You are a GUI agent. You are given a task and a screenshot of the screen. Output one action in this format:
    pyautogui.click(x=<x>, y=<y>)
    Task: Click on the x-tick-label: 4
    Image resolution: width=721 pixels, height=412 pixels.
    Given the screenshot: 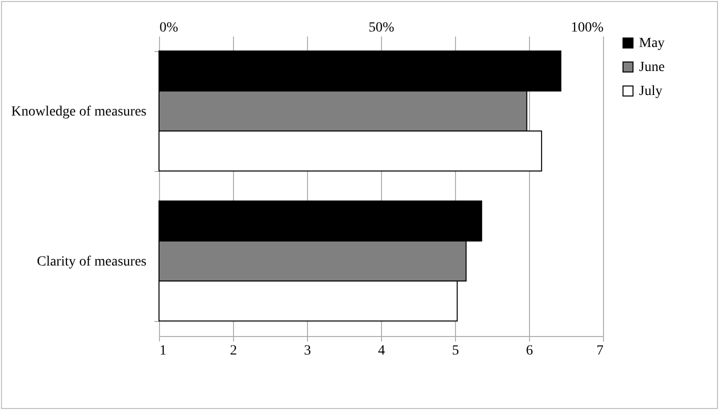 What is the action you would take?
    pyautogui.click(x=381, y=351)
    